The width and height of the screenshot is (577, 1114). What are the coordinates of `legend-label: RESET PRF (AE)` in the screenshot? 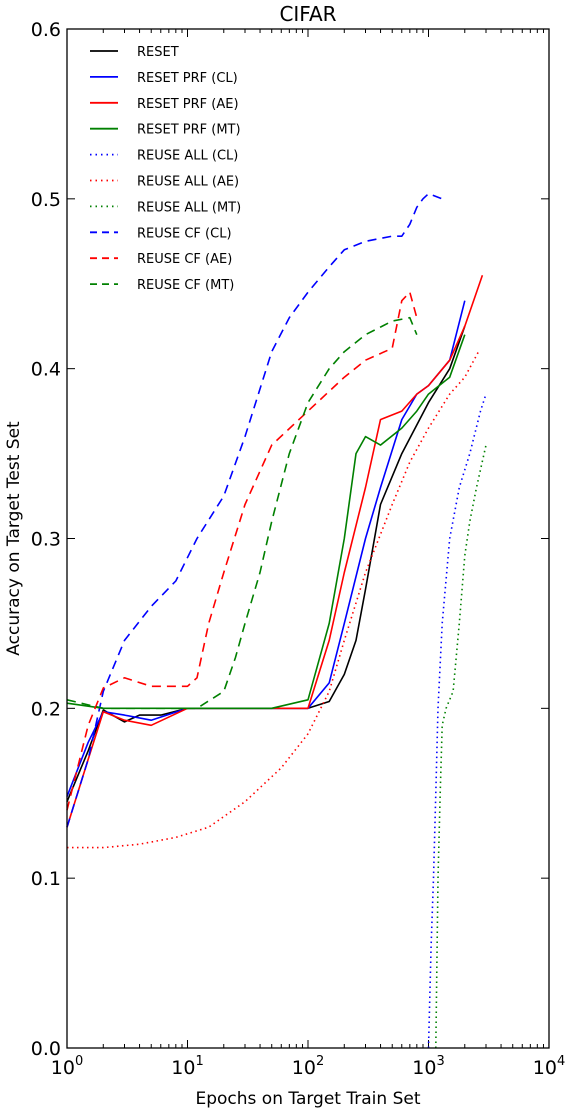 It's located at (188, 104).